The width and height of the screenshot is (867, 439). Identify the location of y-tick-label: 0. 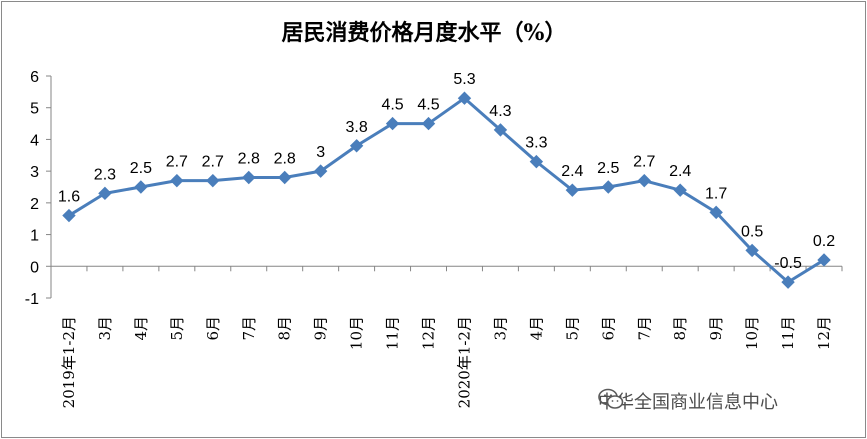
(34, 267).